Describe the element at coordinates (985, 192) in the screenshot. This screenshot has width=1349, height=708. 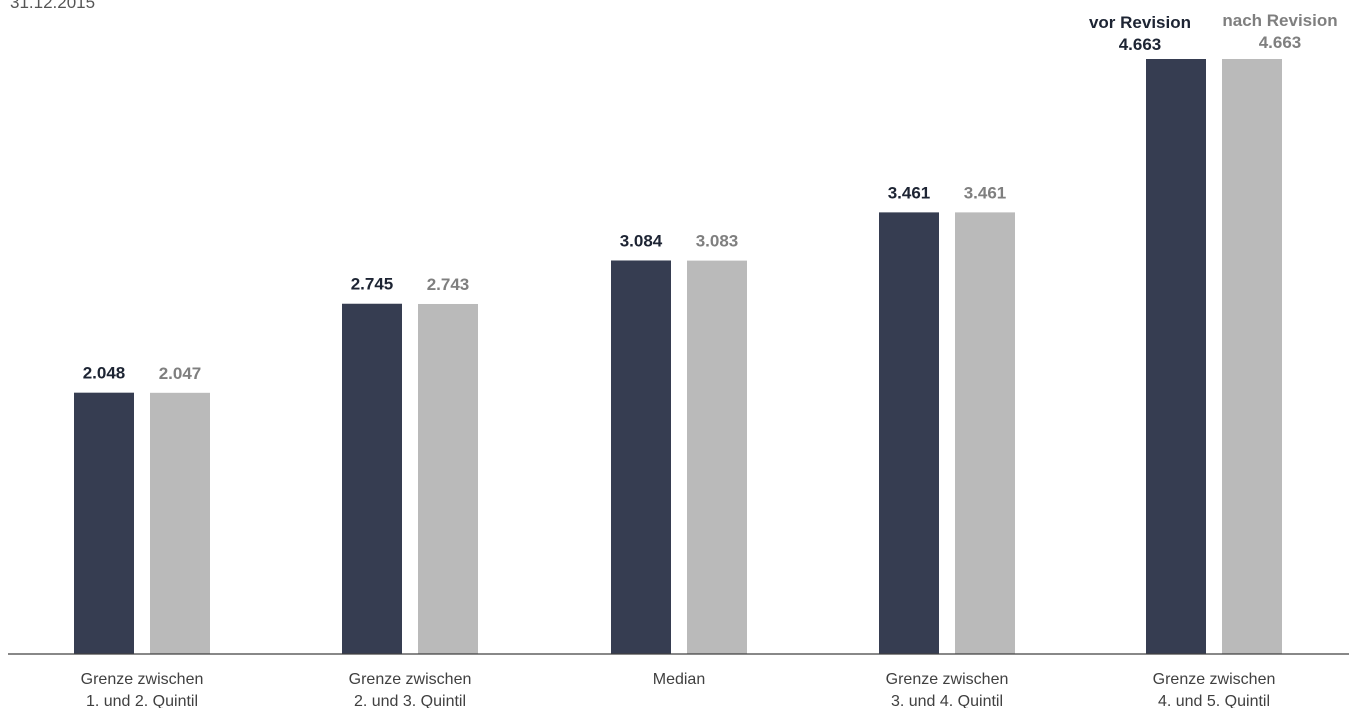
I see `value-label-nach-4: 3.461` at that location.